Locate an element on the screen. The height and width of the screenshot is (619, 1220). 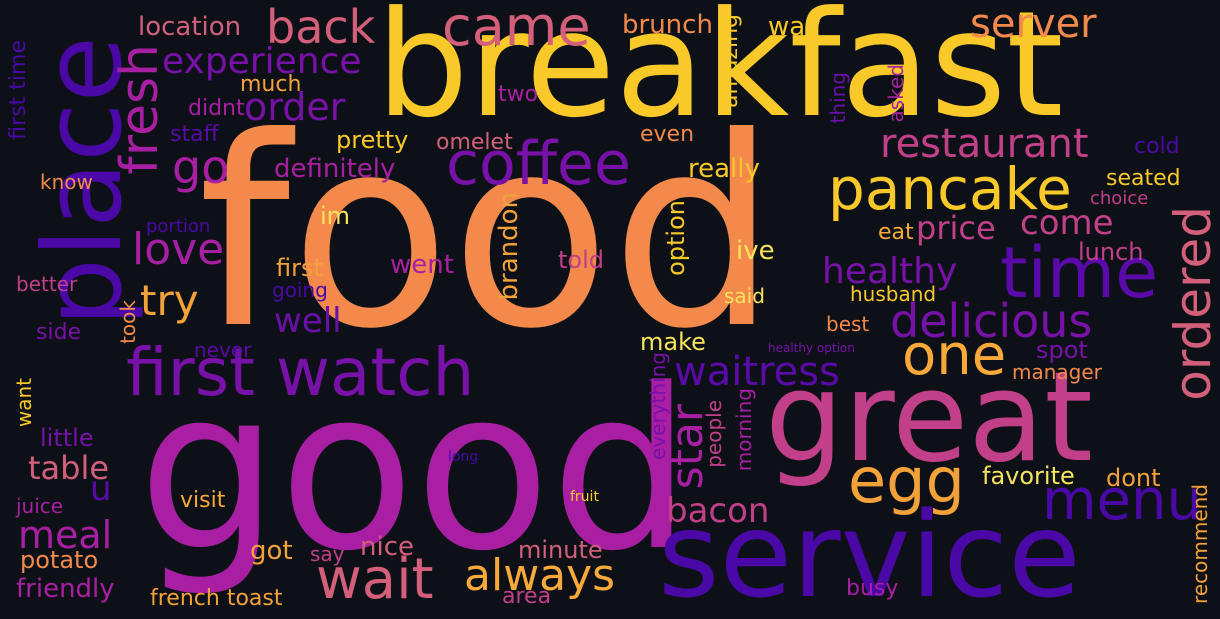
word-spot: spot is located at coordinates (1062, 350).